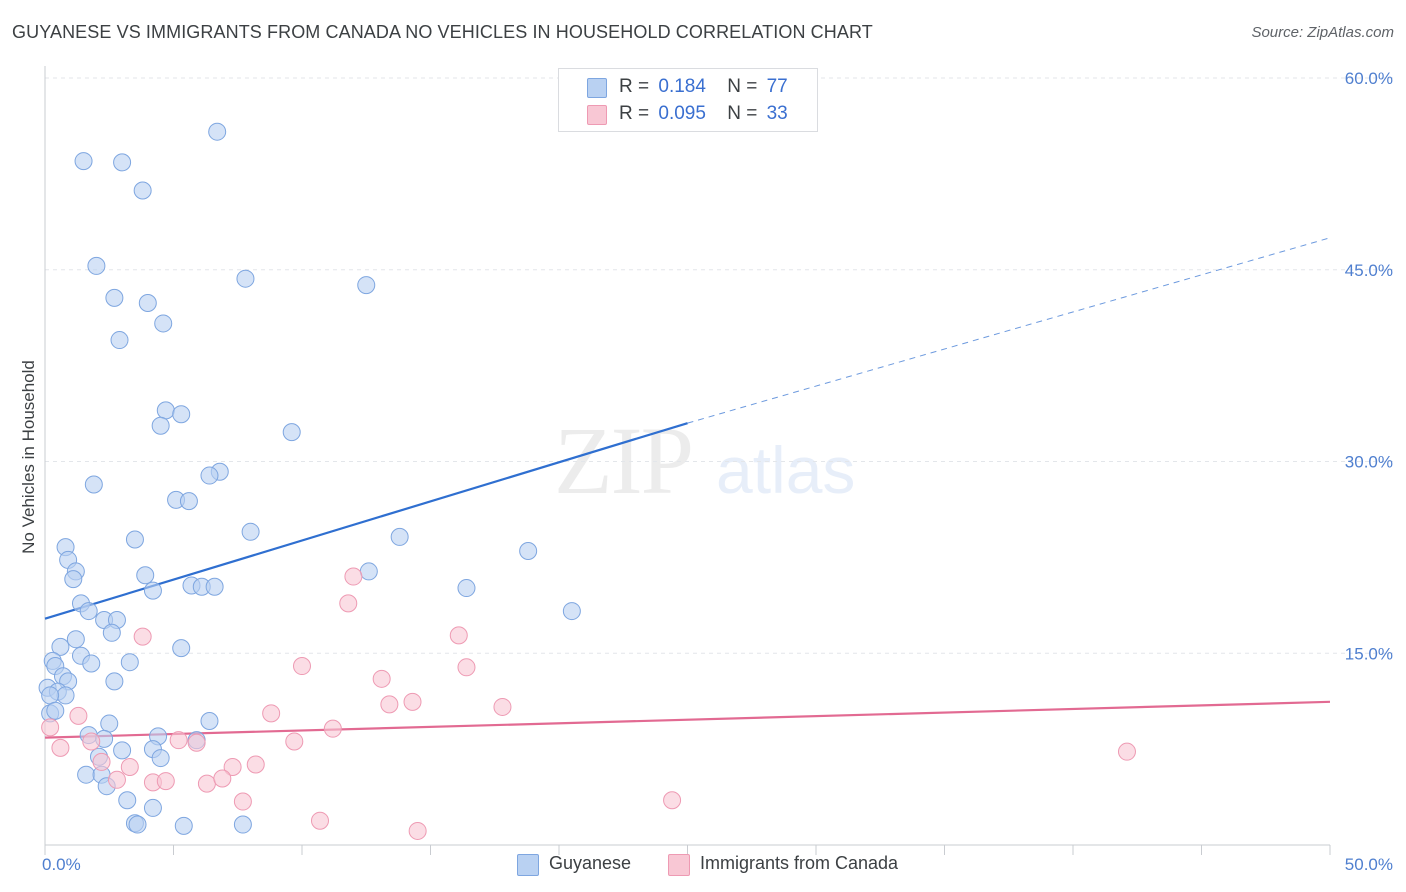 The height and width of the screenshot is (892, 1406). I want to click on bottom-legend-swatch-immigrants-canada, so click(679, 865).